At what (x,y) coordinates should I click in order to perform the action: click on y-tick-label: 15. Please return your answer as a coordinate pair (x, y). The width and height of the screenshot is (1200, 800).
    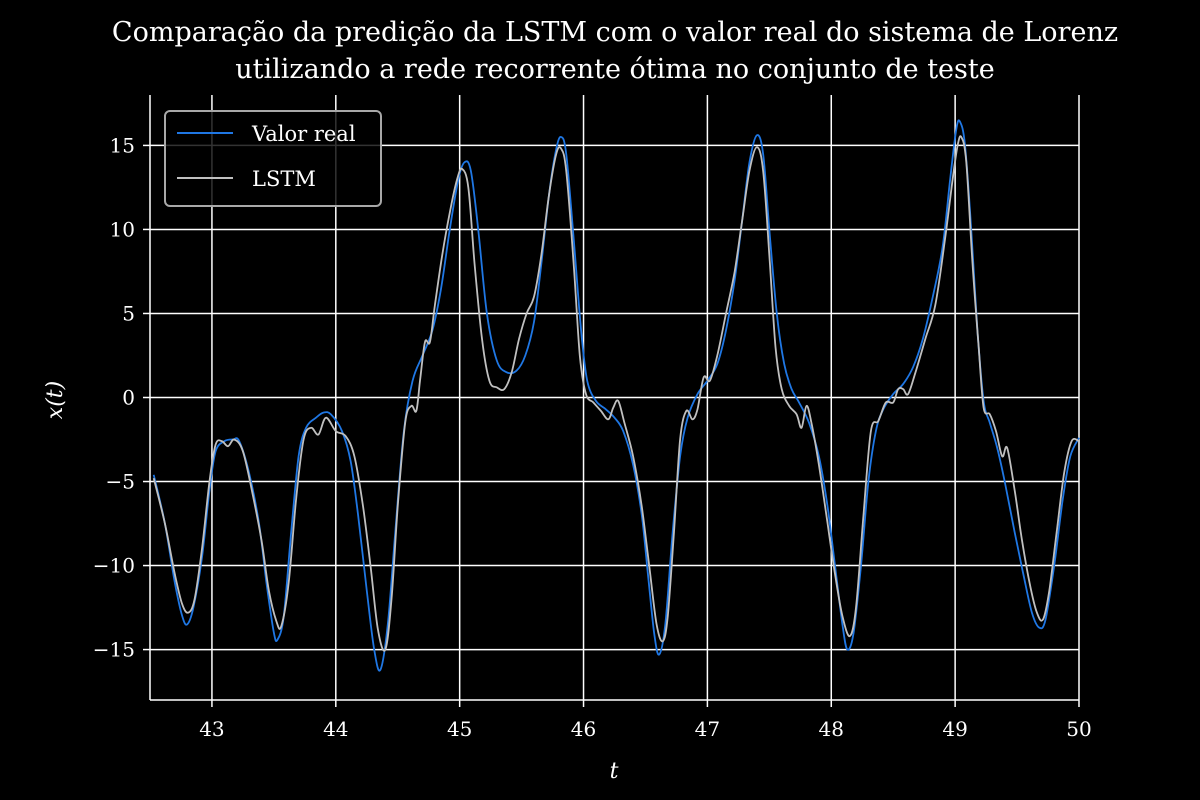
    Looking at the image, I should click on (122, 145).